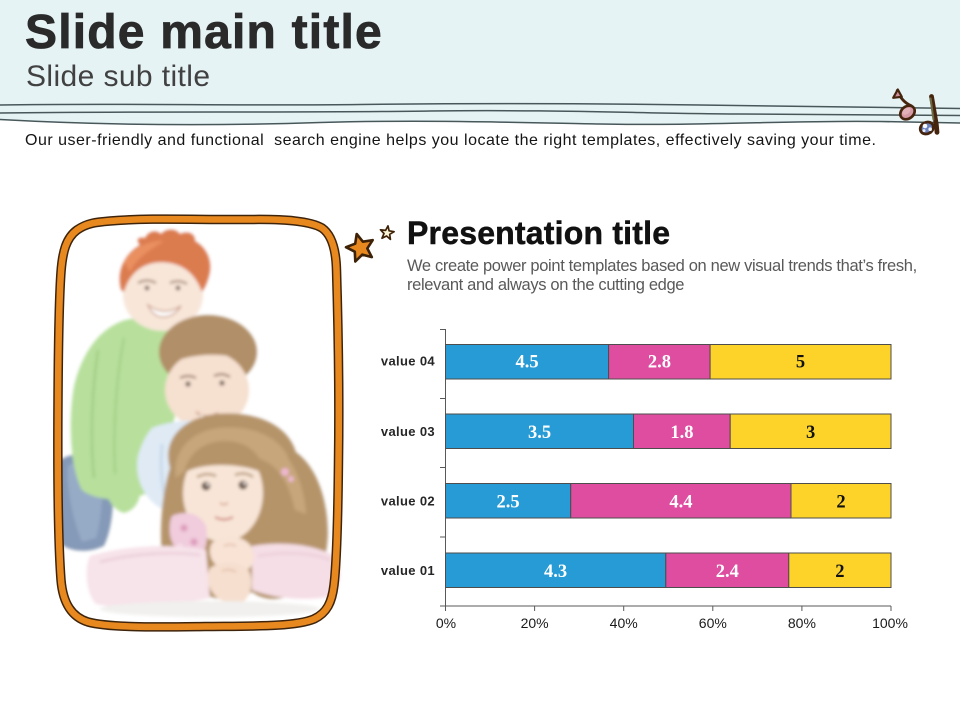 The width and height of the screenshot is (960, 720). What do you see at coordinates (408, 570) in the screenshot?
I see `svg-text: value 01` at bounding box center [408, 570].